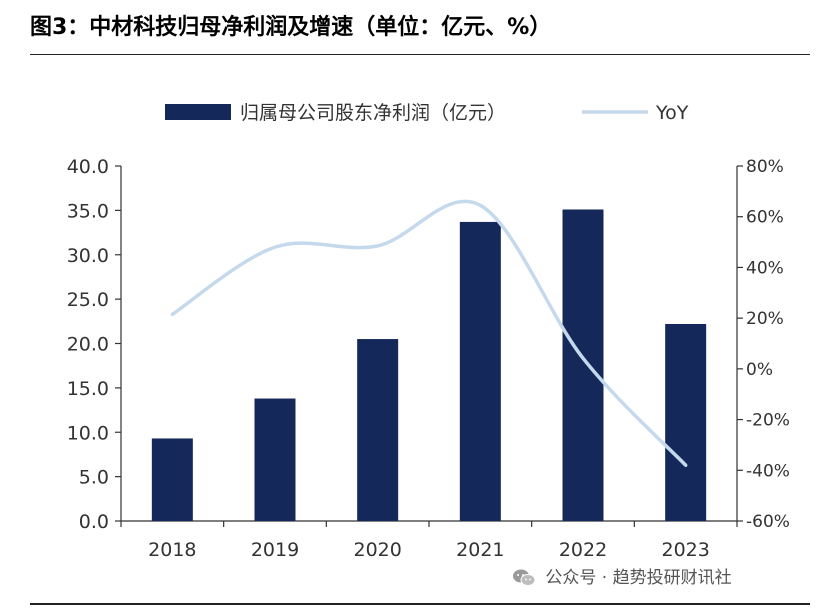  I want to click on left-tick-label: 40.0, so click(88, 167).